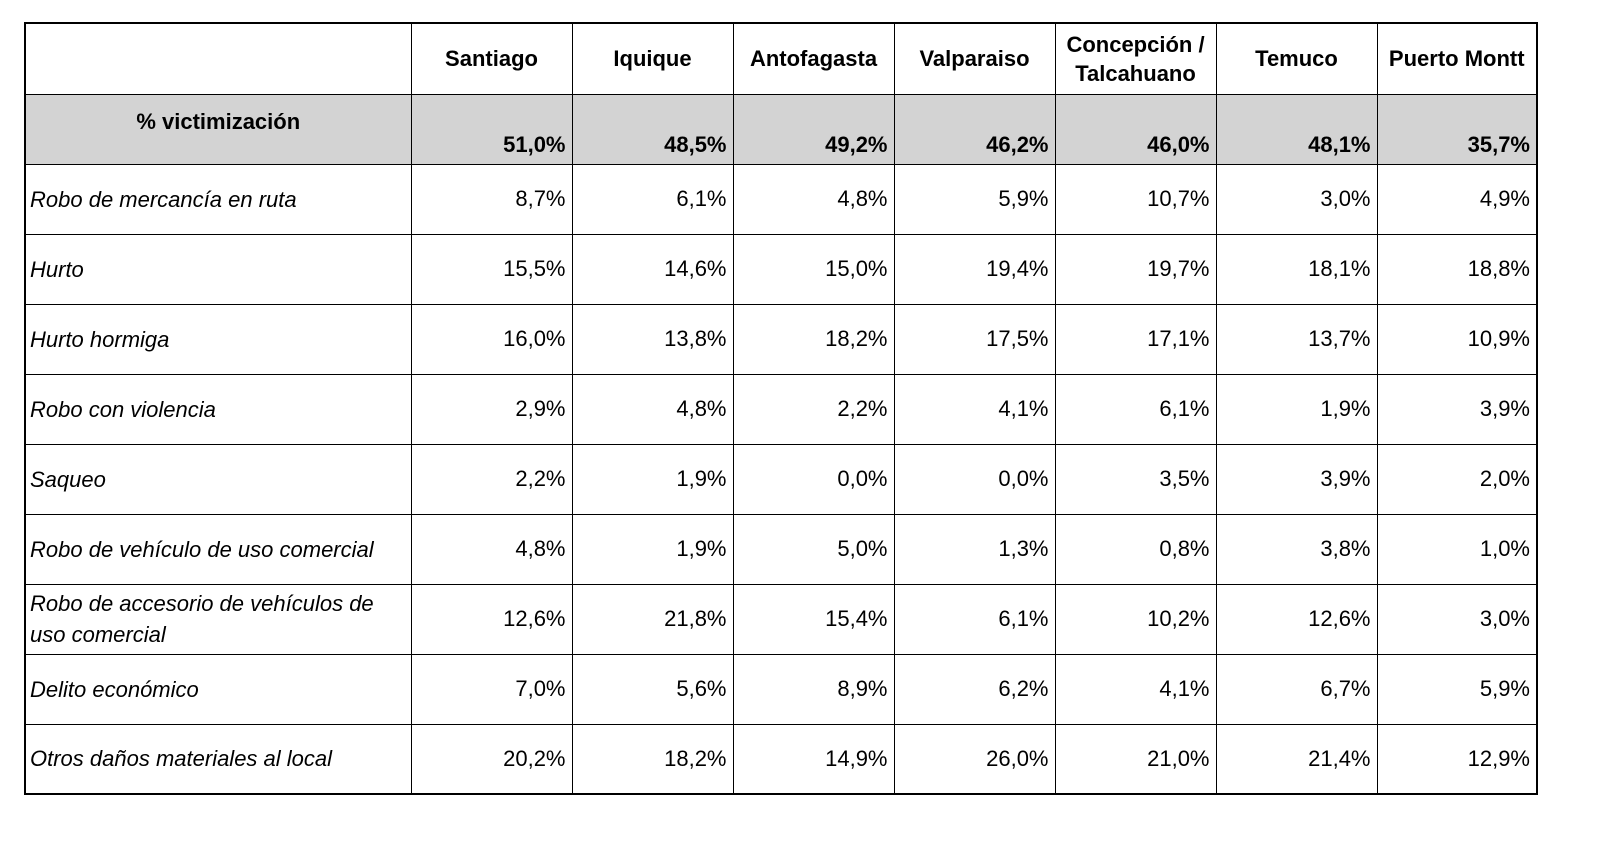  What do you see at coordinates (1457, 759) in the screenshot?
I see `value-cell: 12,9%` at bounding box center [1457, 759].